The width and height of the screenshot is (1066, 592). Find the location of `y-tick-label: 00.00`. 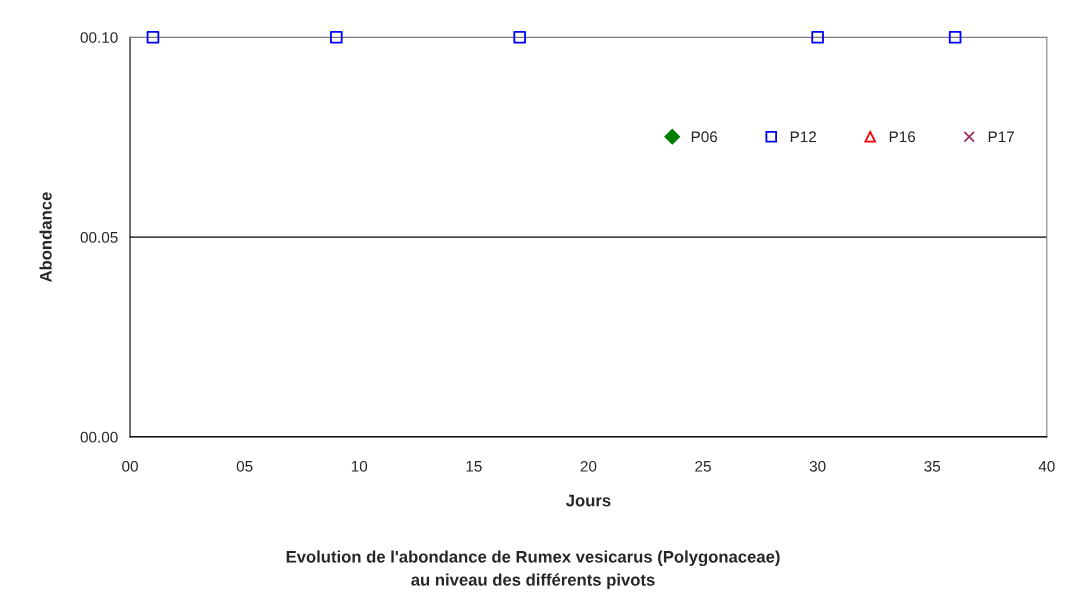

y-tick-label: 00.00 is located at coordinates (99, 437).